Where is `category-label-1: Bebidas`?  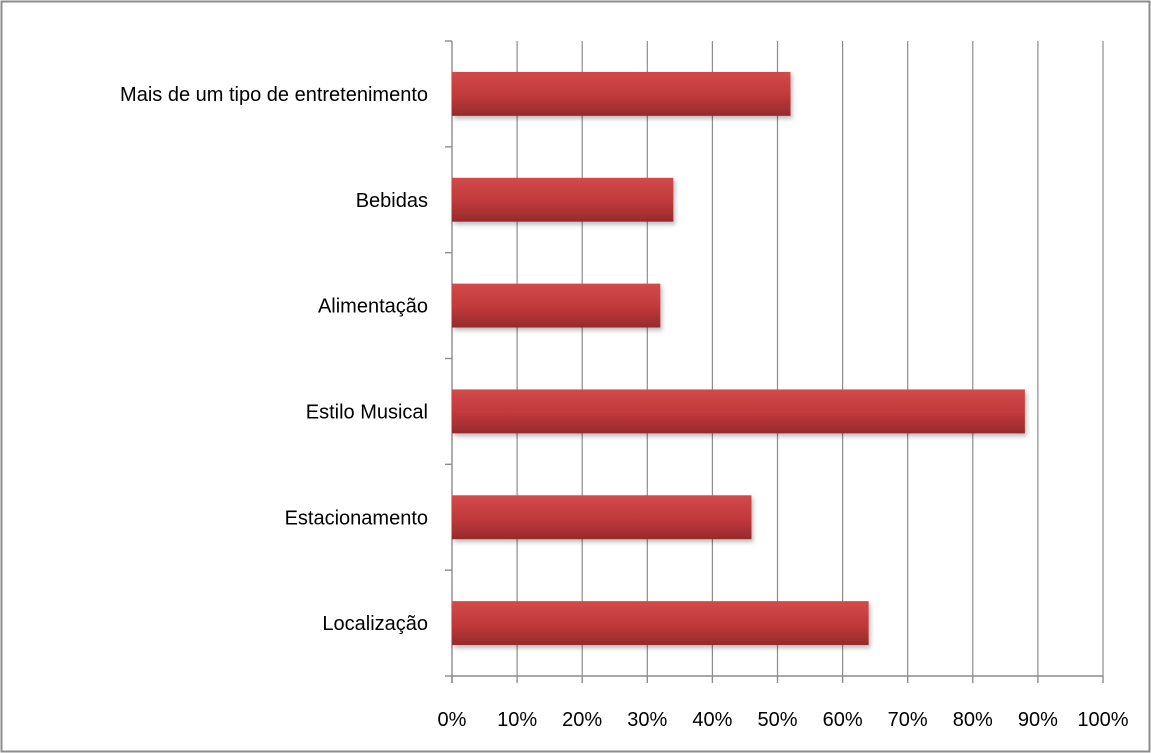 category-label-1: Bebidas is located at coordinates (392, 201).